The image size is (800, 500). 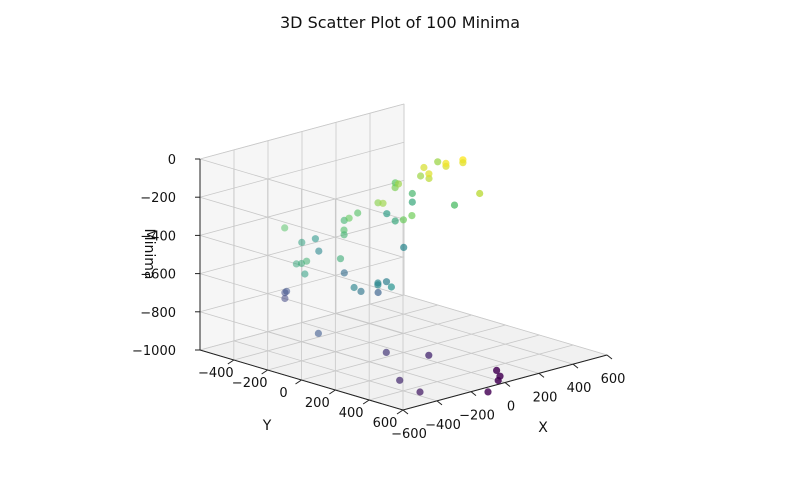 I want to click on x-tick-label: 400, so click(x=579, y=388).